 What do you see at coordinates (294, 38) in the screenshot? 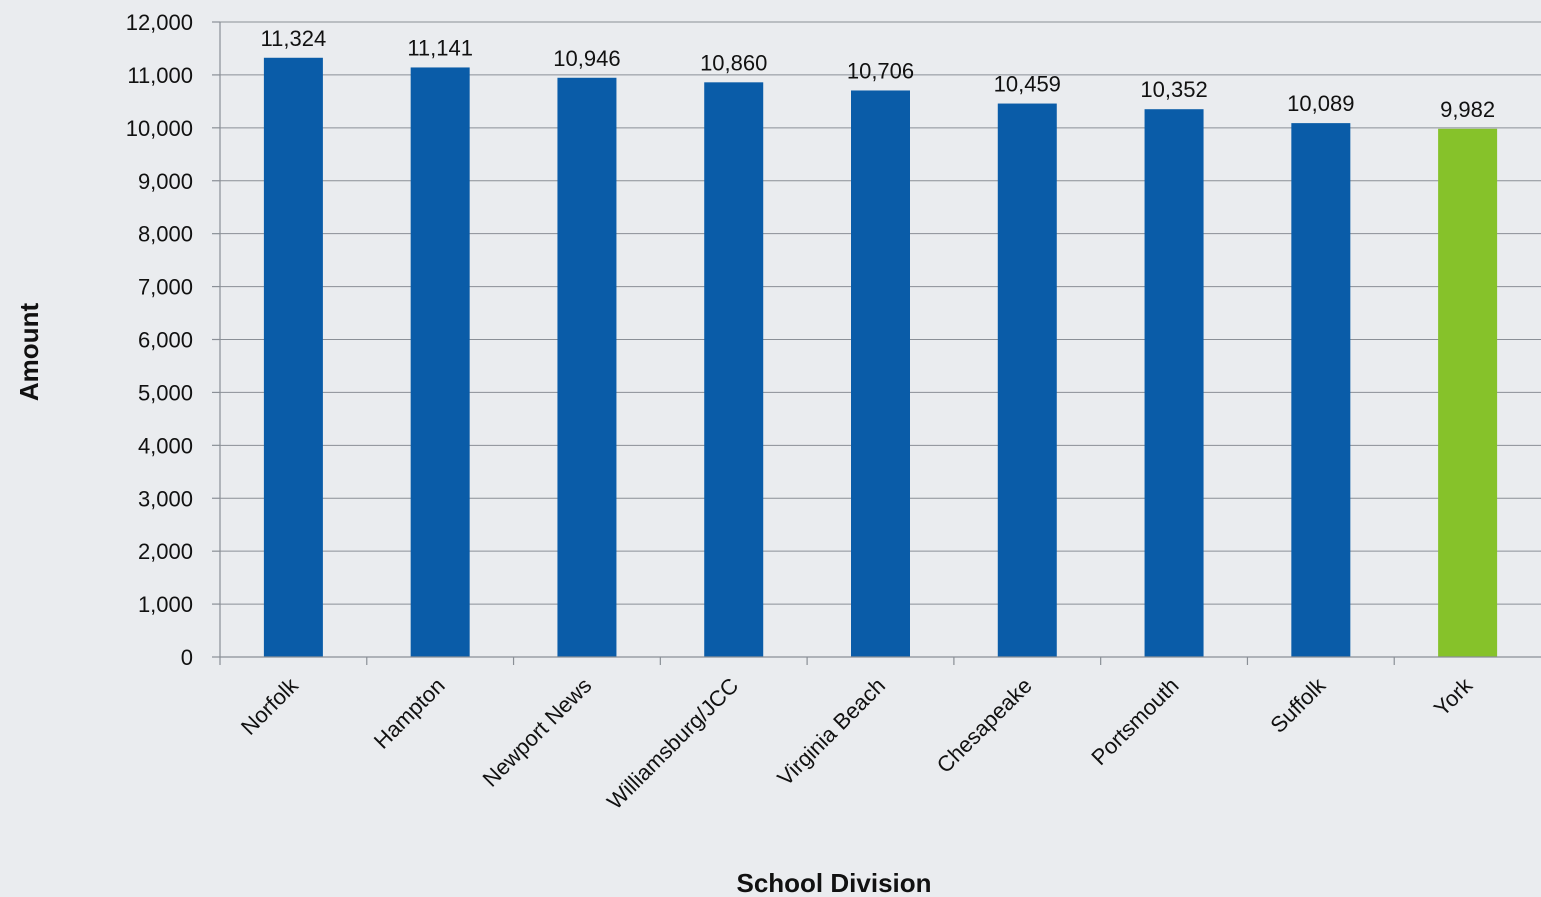
I see `data-label: 11,324` at bounding box center [294, 38].